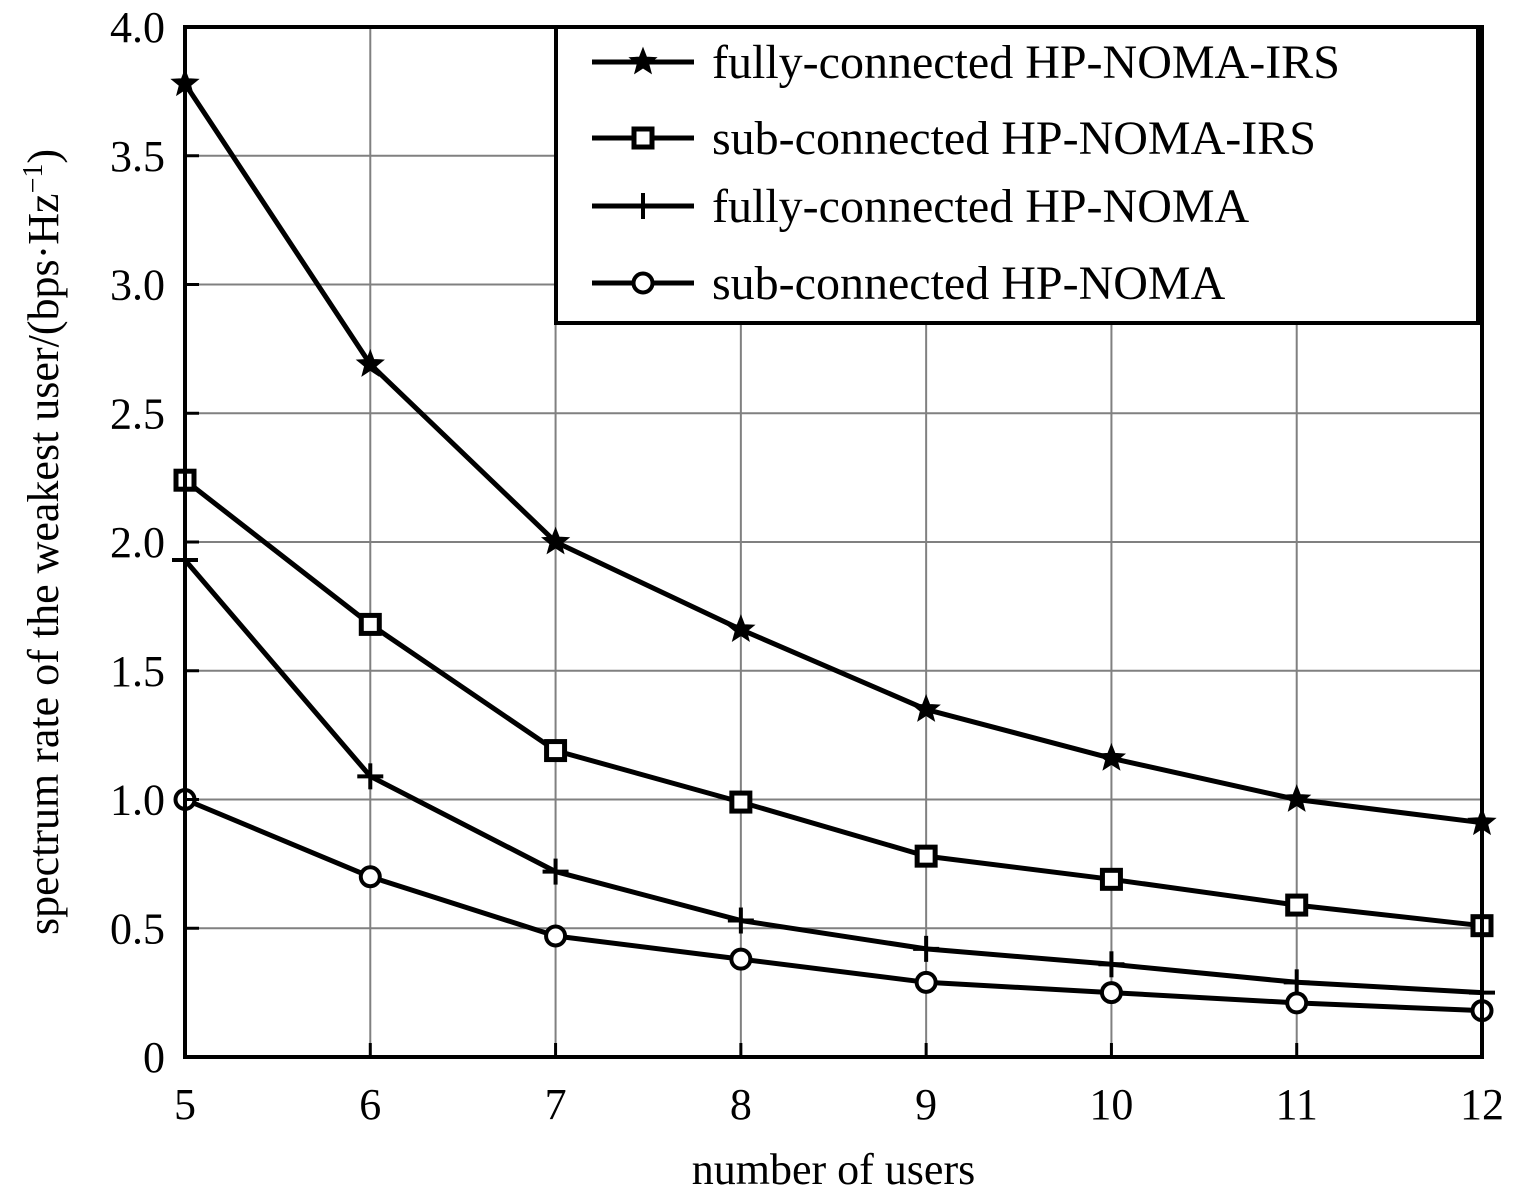 The width and height of the screenshot is (1517, 1194). Describe the element at coordinates (1297, 1104) in the screenshot. I see `x-tick-label: 11` at that location.